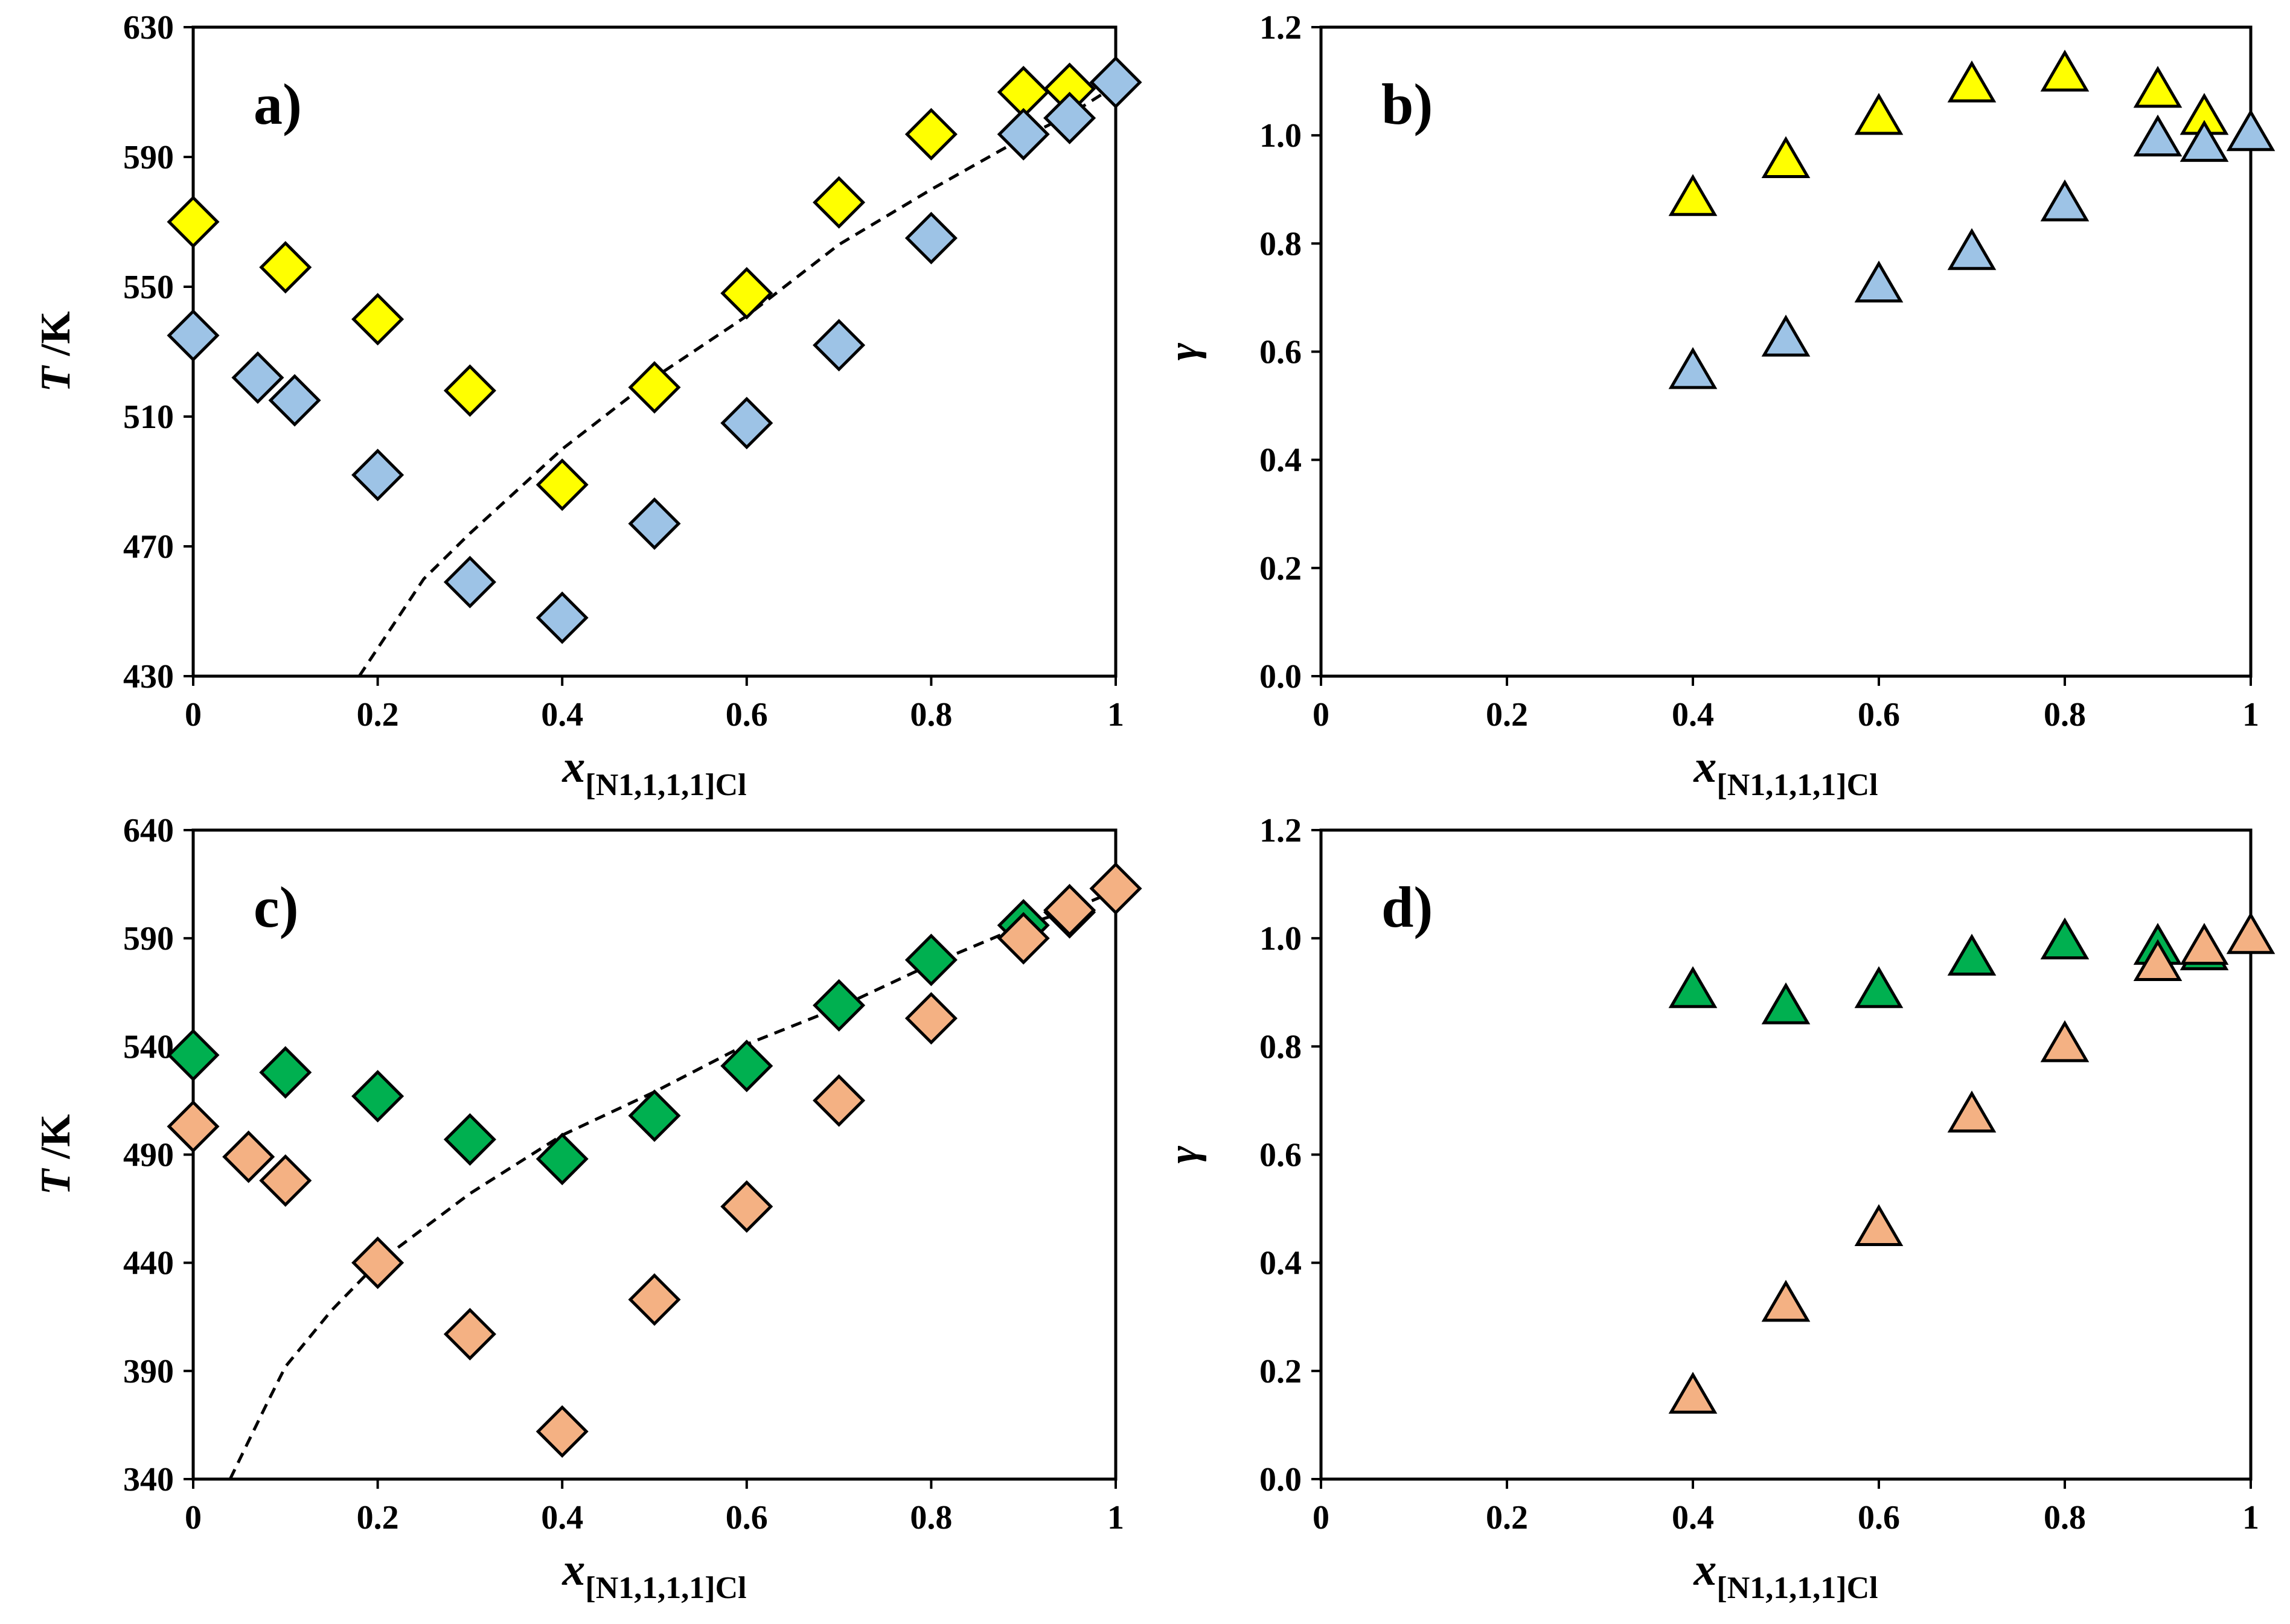 The image size is (2290, 1624). I want to click on series-orange, so click(1972, 1163).